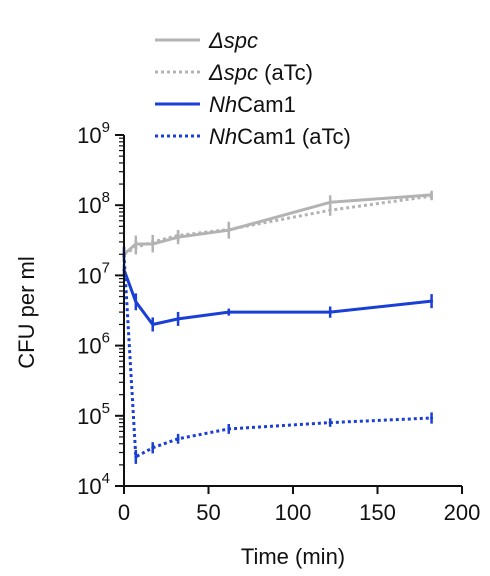 This screenshot has height=576, width=490. I want to click on y-tick-label: 10⁹, so click(93, 133).